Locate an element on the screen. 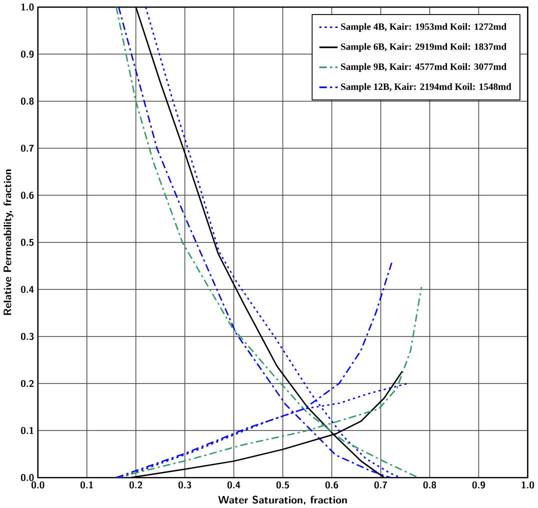 The height and width of the screenshot is (508, 538). x-tick-label: 0.8 is located at coordinates (429, 484).